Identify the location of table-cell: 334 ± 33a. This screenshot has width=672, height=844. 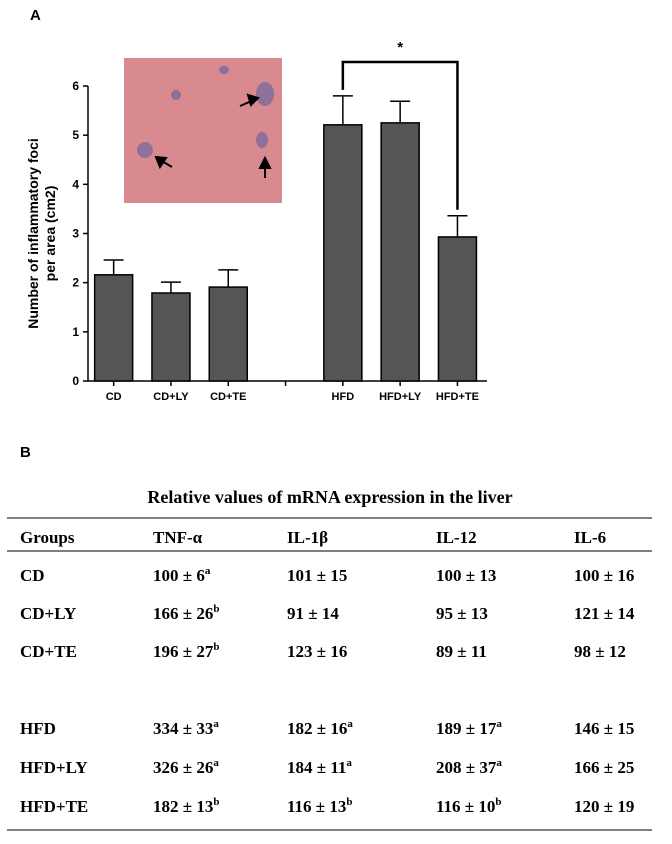
(186, 728).